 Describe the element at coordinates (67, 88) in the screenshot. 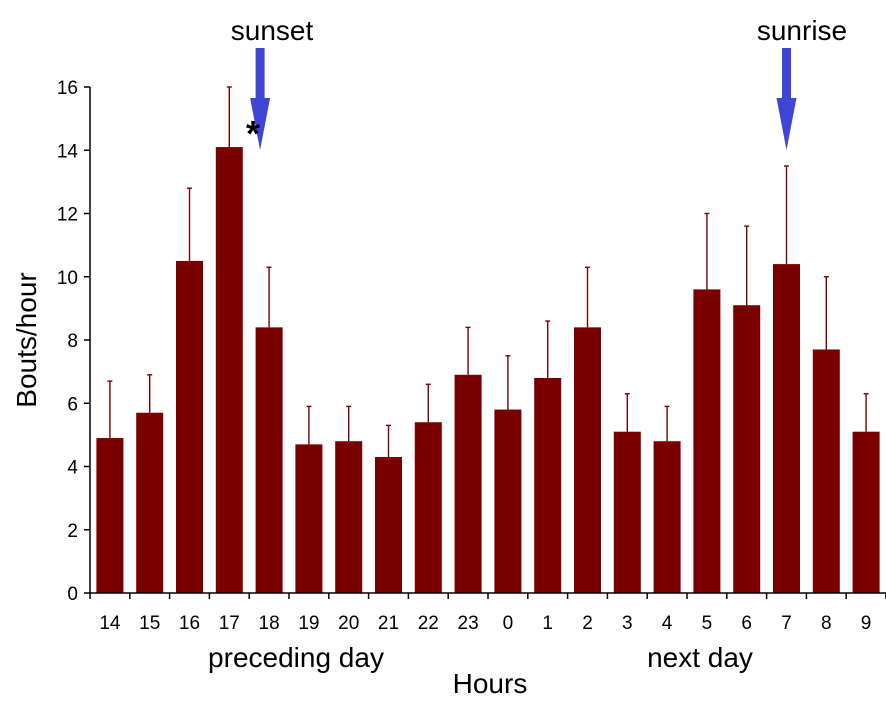

I see `y-tick-label-16: 16` at that location.